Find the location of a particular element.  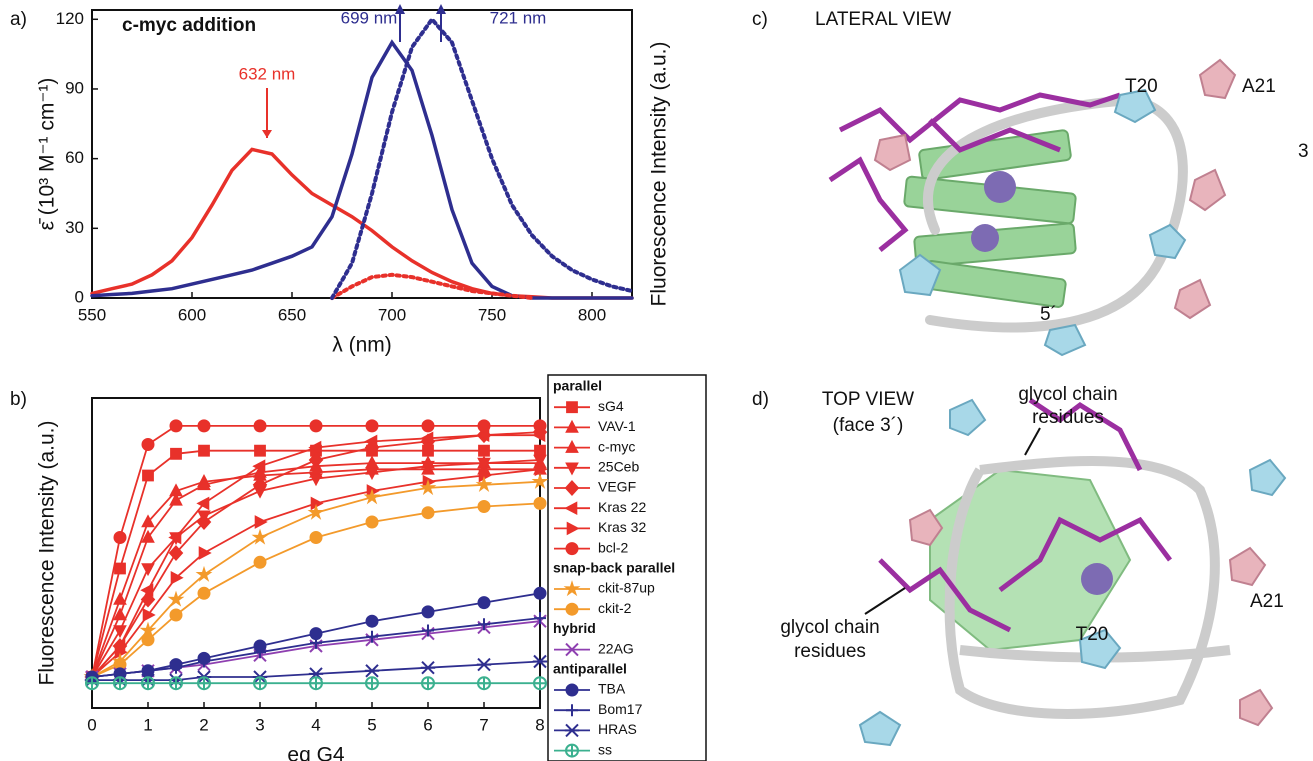

series-line is located at coordinates (316, 590).